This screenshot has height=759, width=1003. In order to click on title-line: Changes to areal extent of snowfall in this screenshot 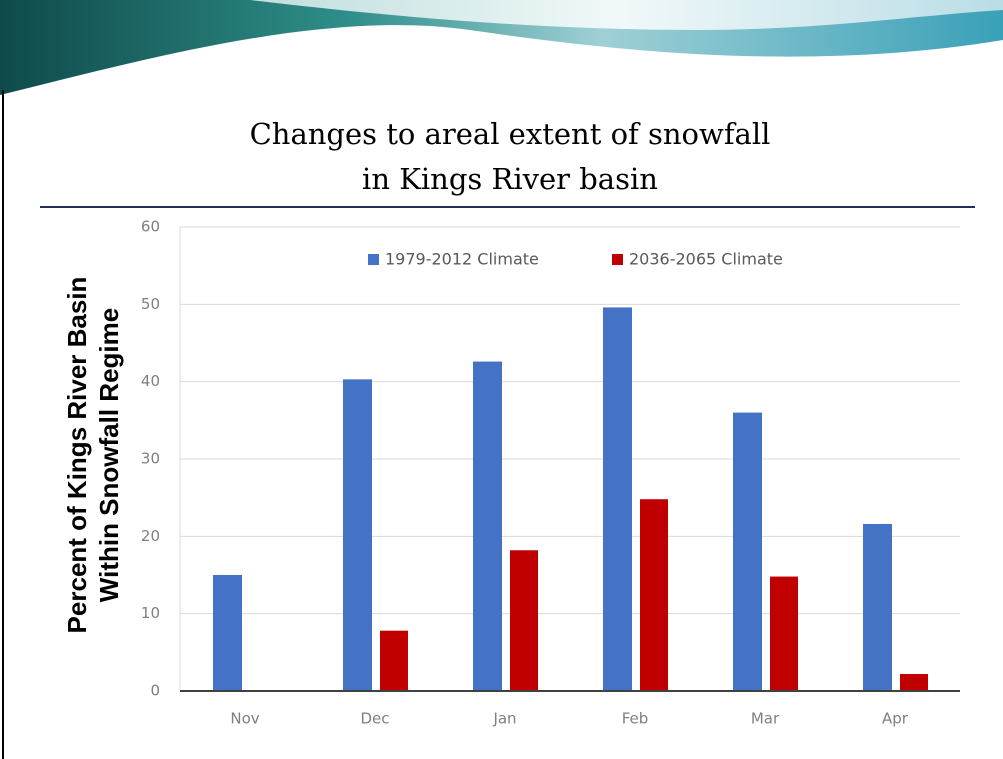, I will do `click(510, 134)`.